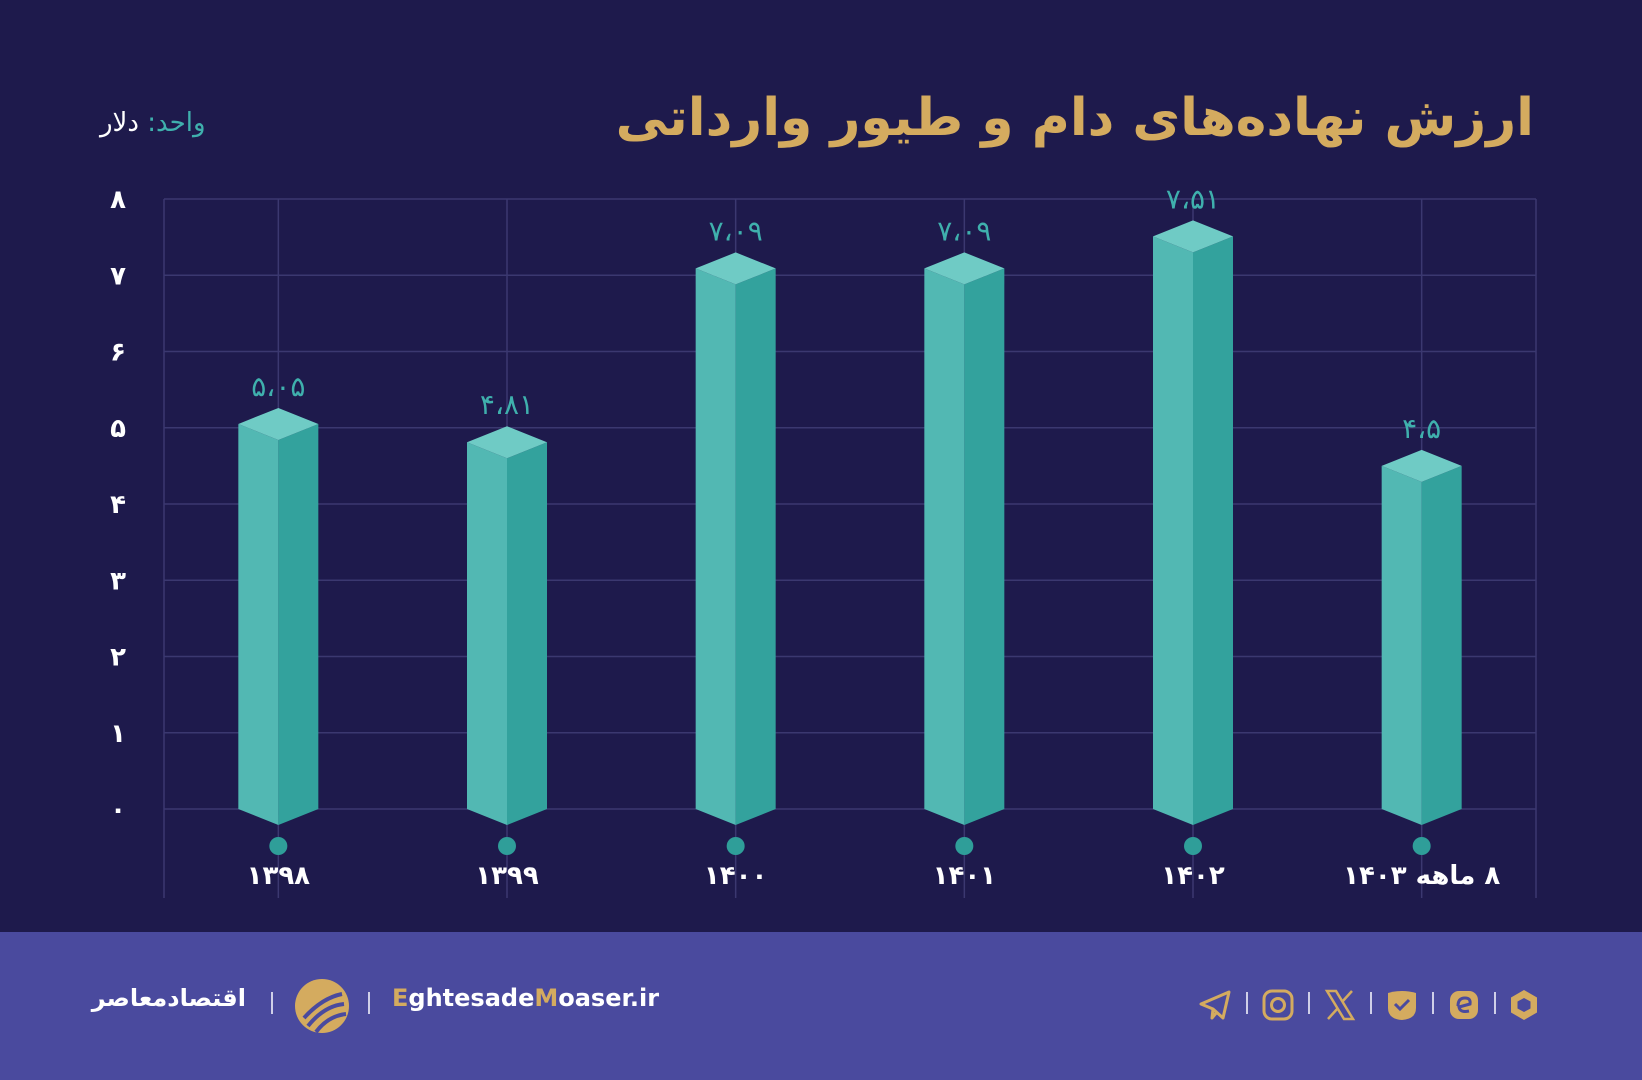 This screenshot has height=1080, width=1642. I want to click on y-tick-label: ۰, so click(118, 810).